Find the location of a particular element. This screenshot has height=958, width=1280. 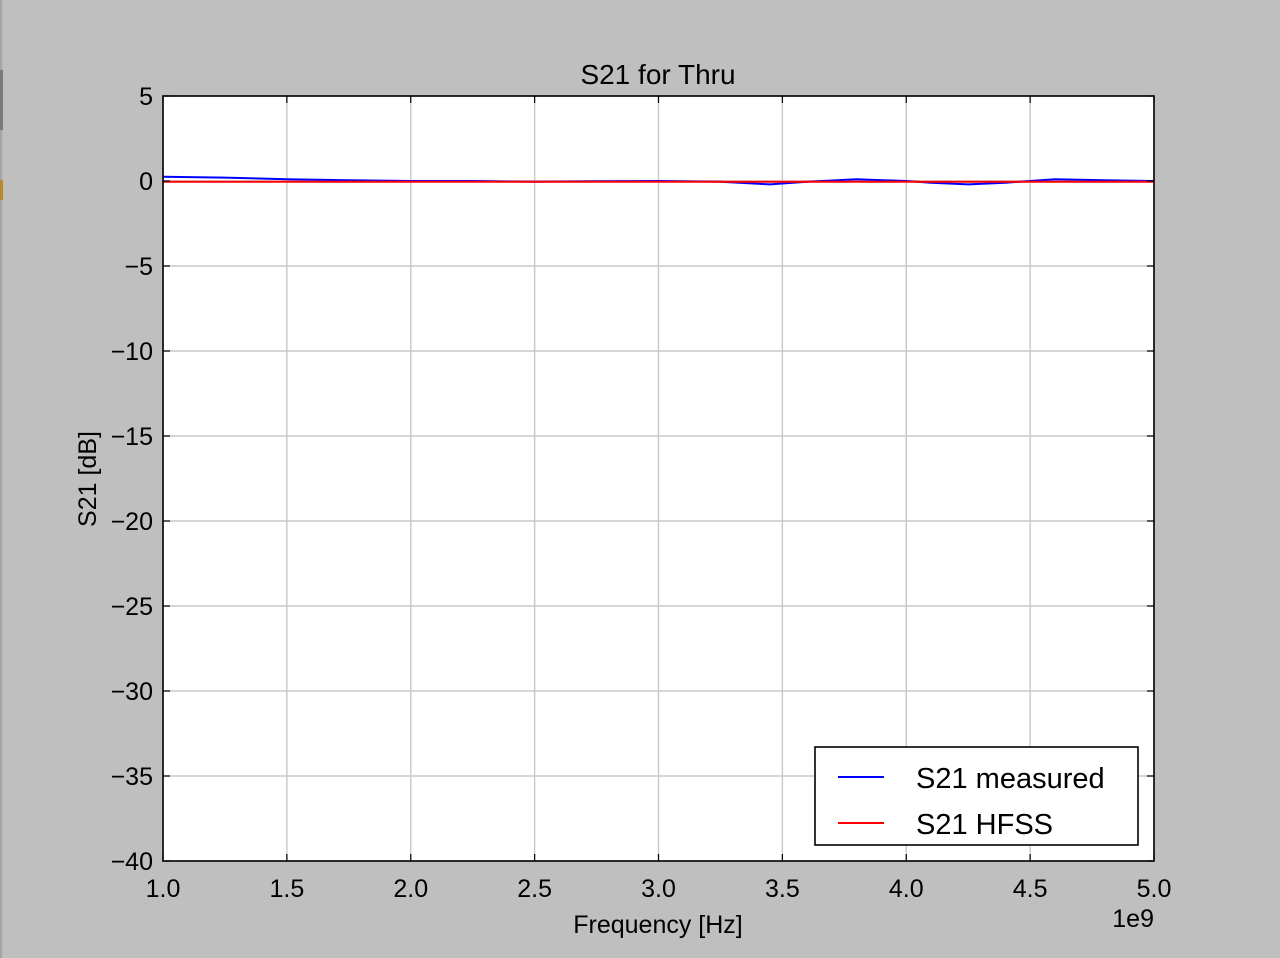

x-axis-offset-label: 1e9 is located at coordinates (1133, 919).